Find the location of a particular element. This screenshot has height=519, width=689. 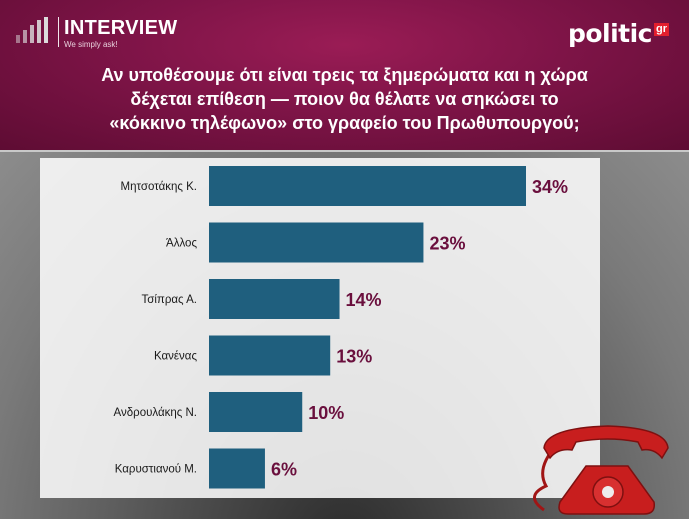

value-label: 6% is located at coordinates (284, 470).